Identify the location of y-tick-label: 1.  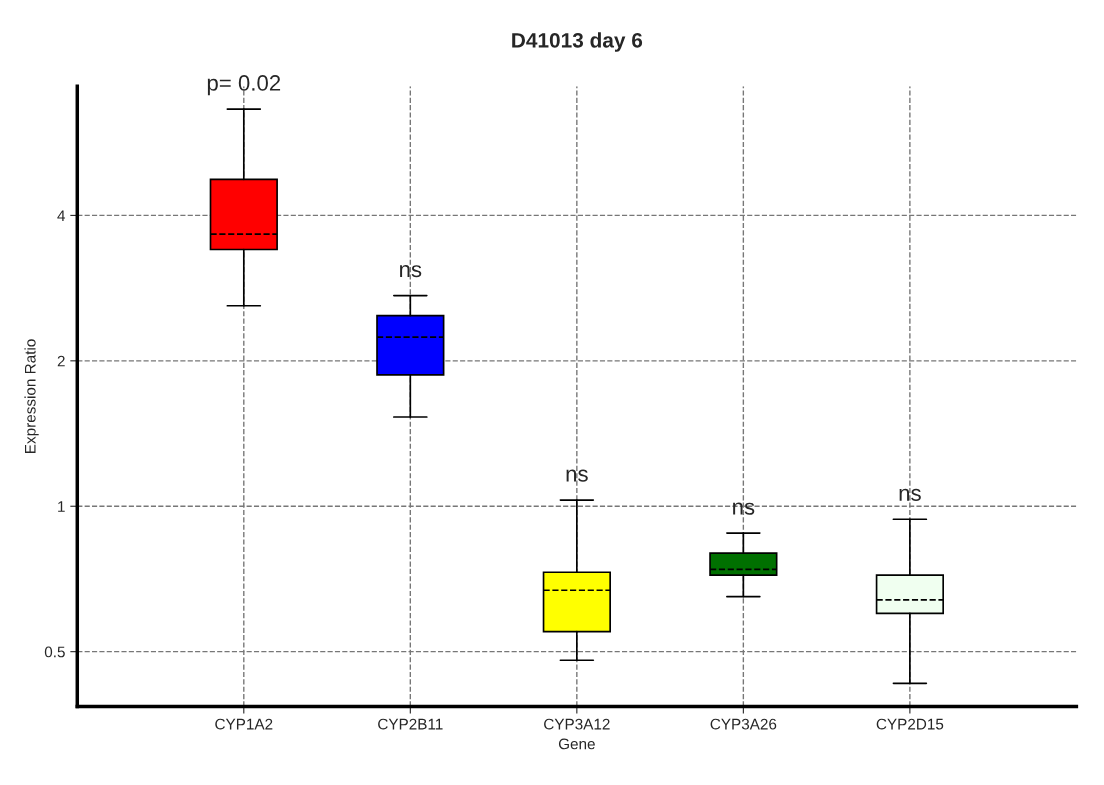
(61, 506).